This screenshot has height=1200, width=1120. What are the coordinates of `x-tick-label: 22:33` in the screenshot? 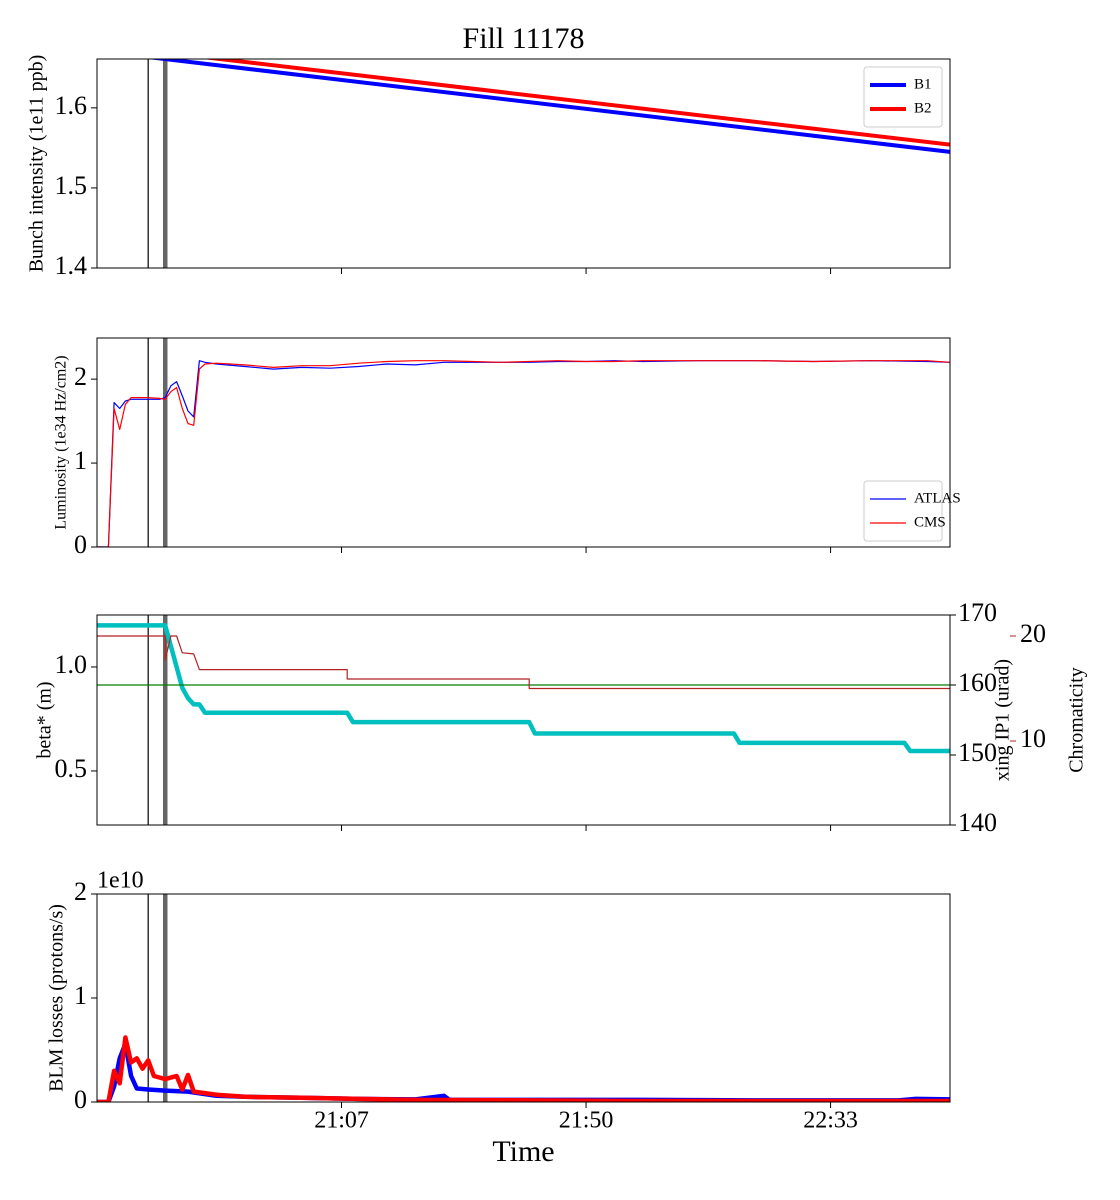 It's located at (830, 1121).